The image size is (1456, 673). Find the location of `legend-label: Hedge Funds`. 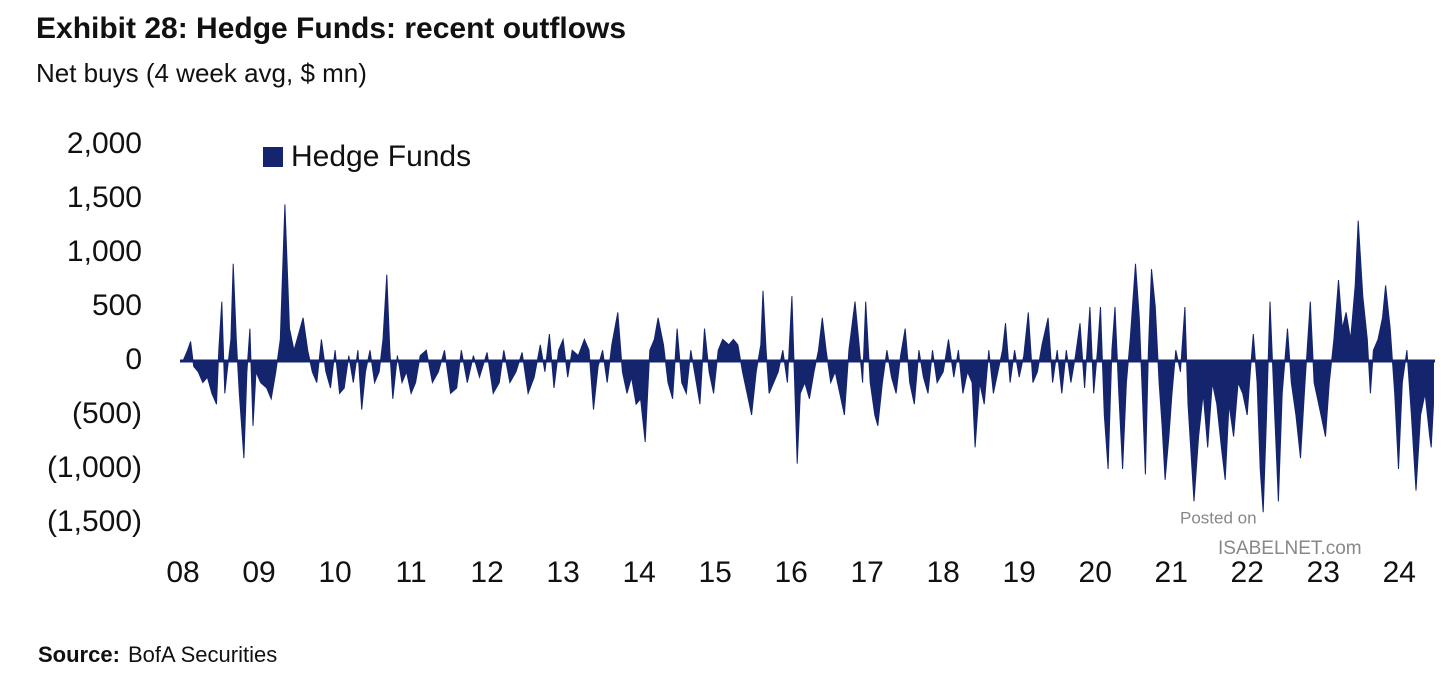

legend-label: Hedge Funds is located at coordinates (381, 156).